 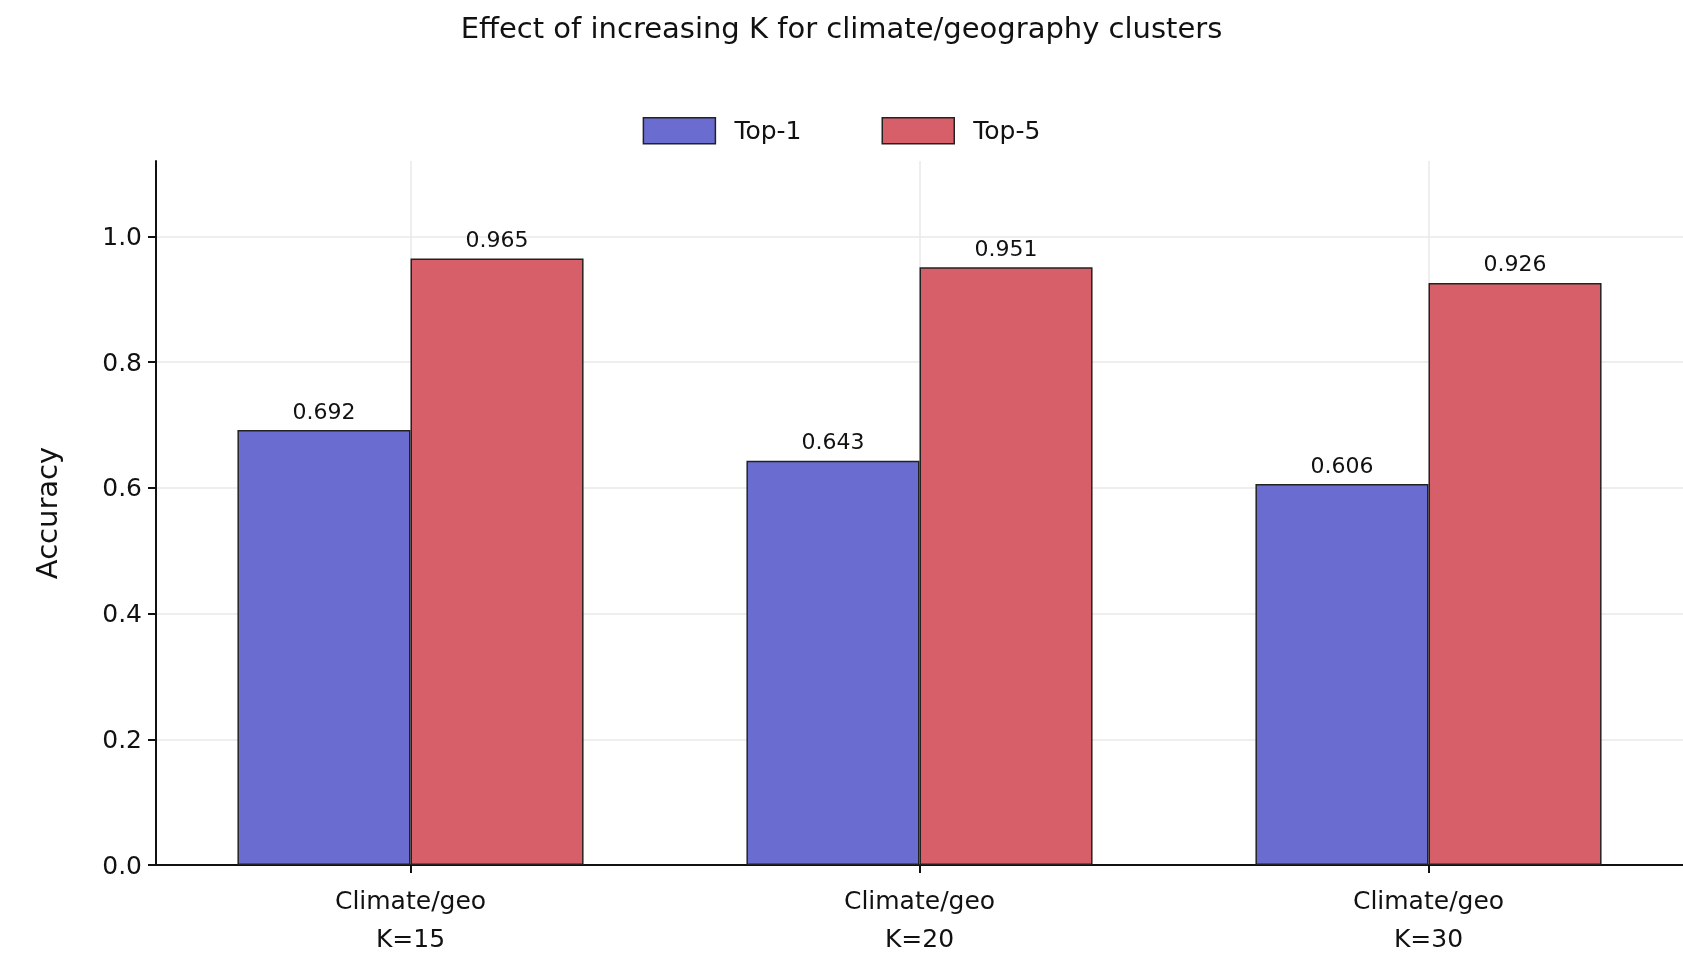 What do you see at coordinates (1006, 248) in the screenshot?
I see `data-label: 0.951` at bounding box center [1006, 248].